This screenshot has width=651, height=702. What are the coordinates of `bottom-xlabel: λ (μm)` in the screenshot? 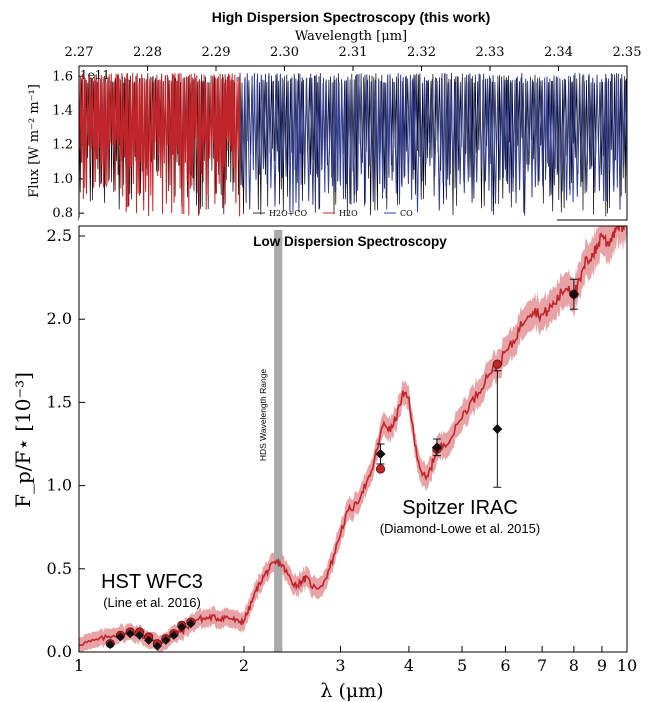 It's located at (351, 691).